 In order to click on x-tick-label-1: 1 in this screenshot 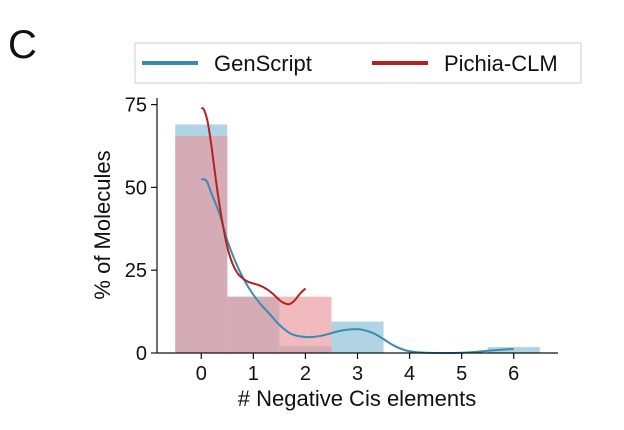, I will do `click(253, 374)`.